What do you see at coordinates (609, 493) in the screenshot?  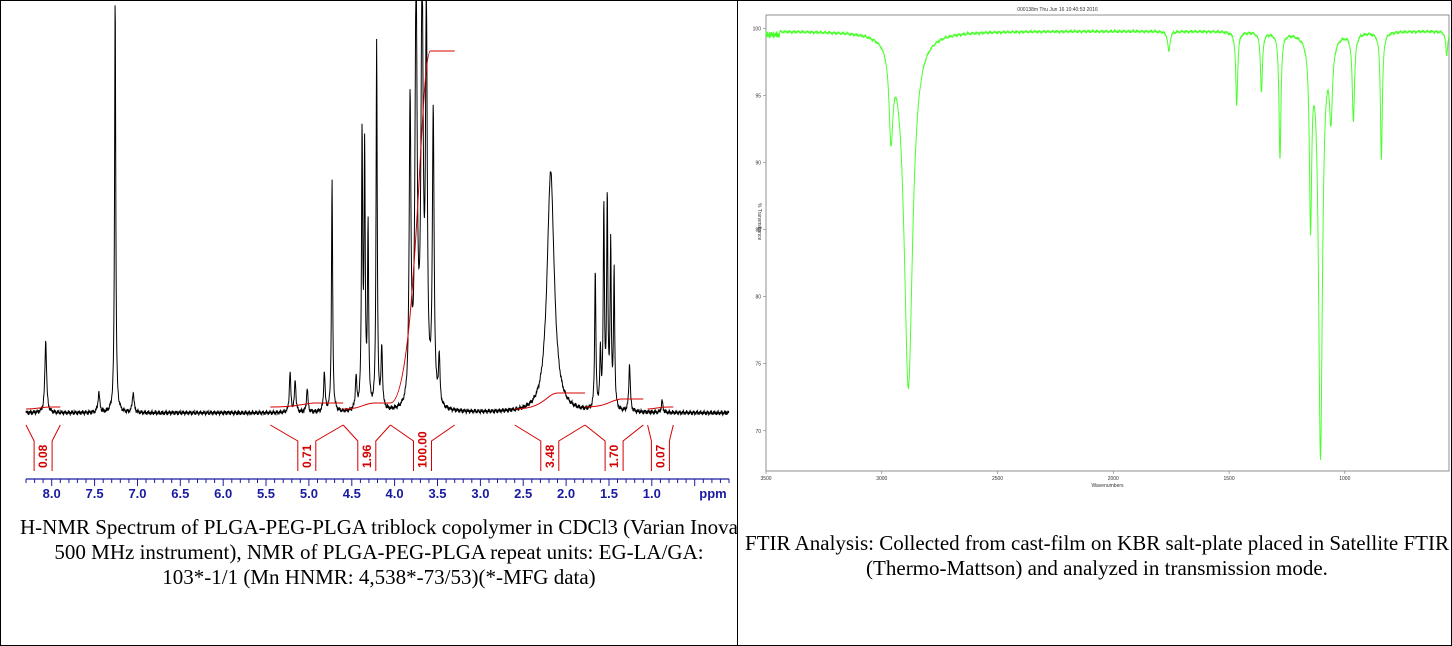 I see `nmr-x-tick-label: 1.5` at bounding box center [609, 493].